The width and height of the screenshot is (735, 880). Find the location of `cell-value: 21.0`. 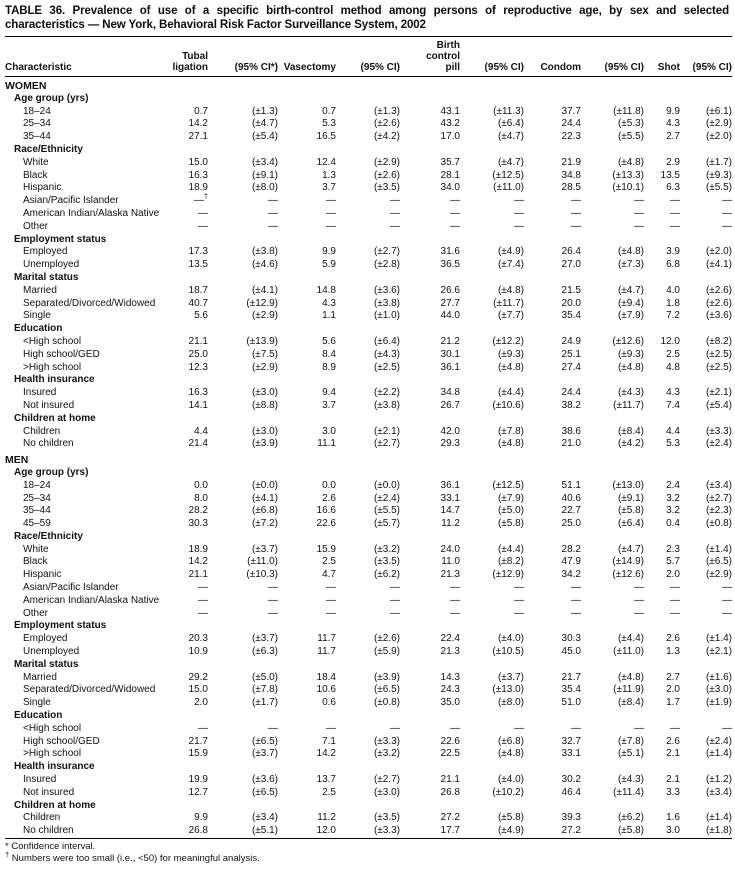

cell-value: 21.0 is located at coordinates (571, 444).